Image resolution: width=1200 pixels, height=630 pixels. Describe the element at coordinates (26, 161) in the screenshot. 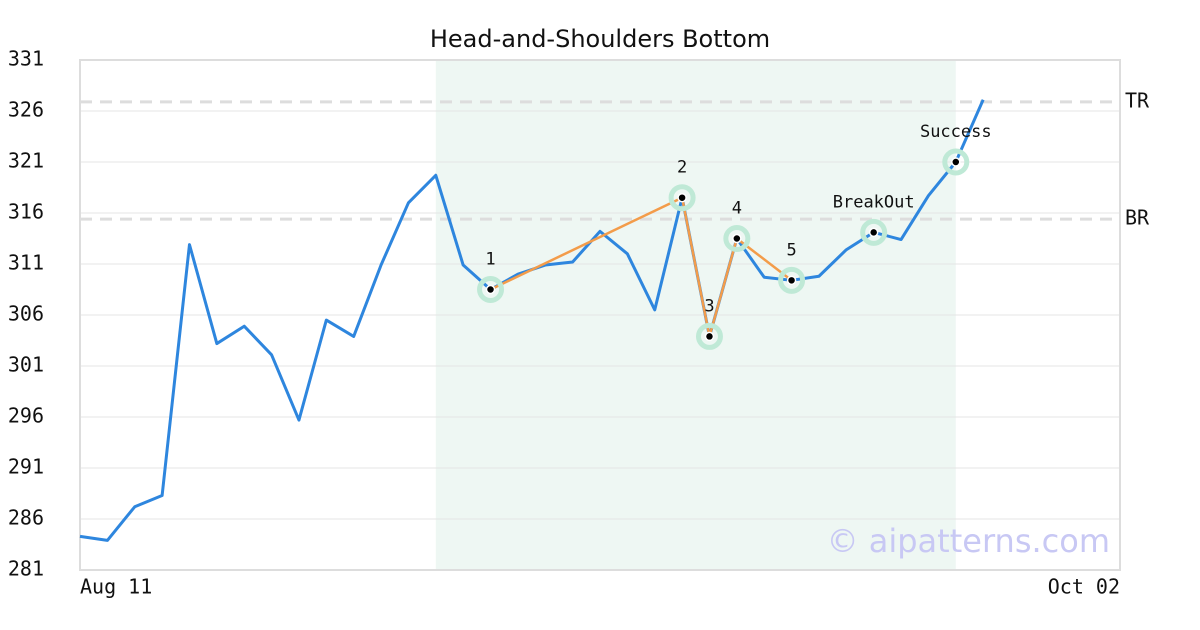

I see `y-tick-label: 321` at that location.